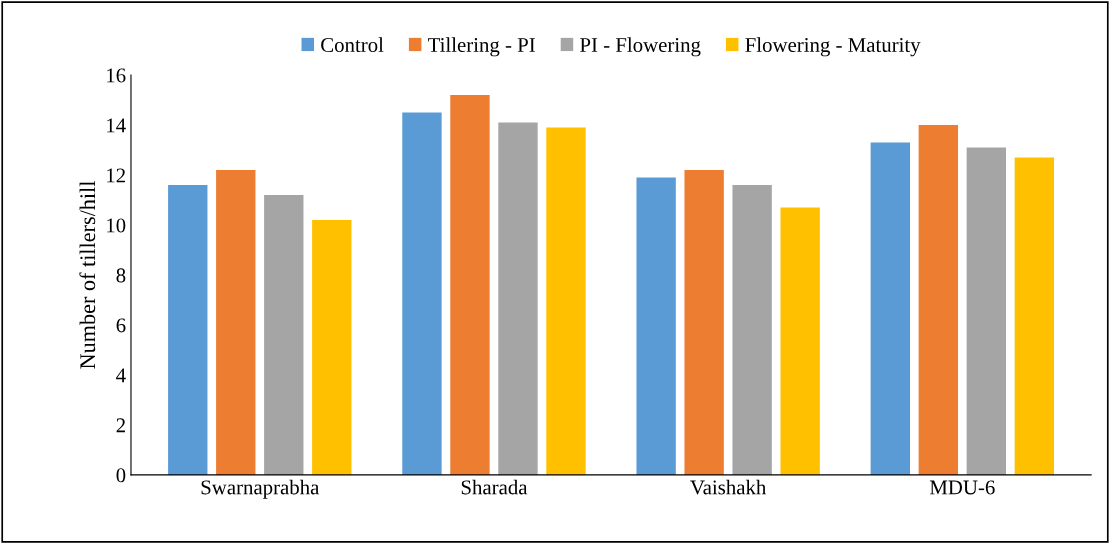 This screenshot has height=544, width=1110. Describe the element at coordinates (116, 75) in the screenshot. I see `y-tick-label: 16` at that location.